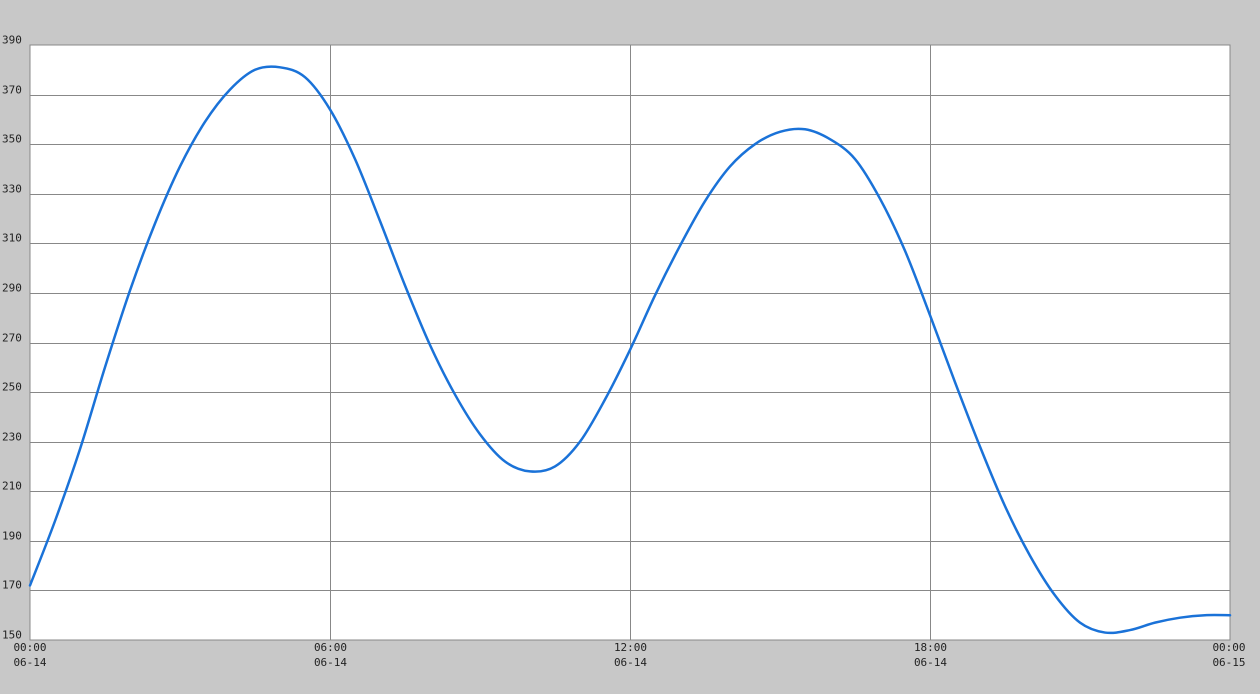 This screenshot has width=1260, height=694. I want to click on y-tick-label: 330, so click(12, 189).